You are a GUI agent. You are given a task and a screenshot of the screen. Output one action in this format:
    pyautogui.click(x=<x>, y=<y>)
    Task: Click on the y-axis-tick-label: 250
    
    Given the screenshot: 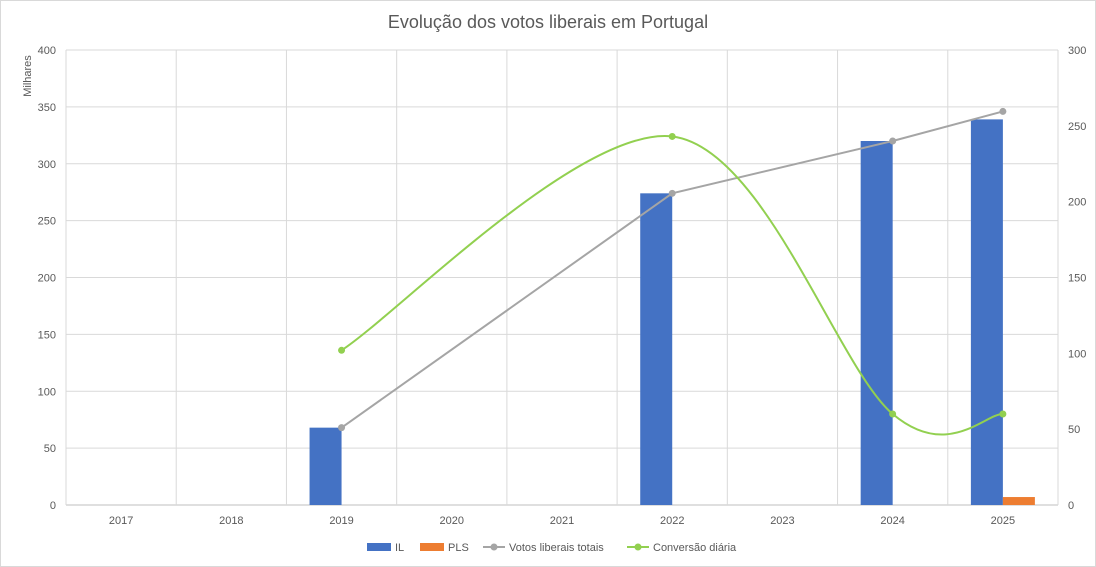 What is the action you would take?
    pyautogui.click(x=47, y=222)
    